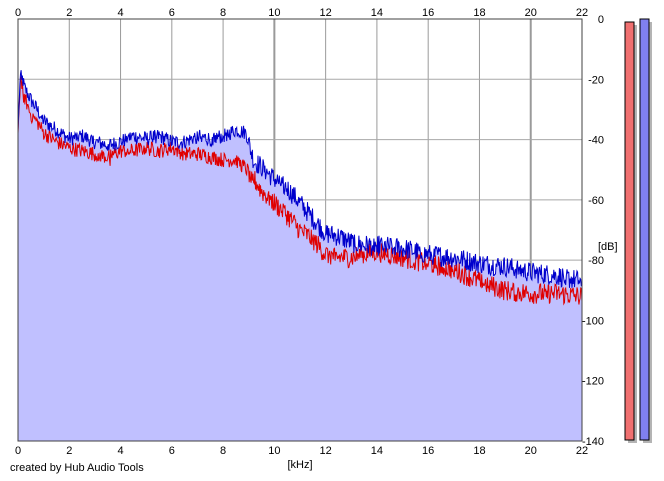  I want to click on level-meter-right, so click(645, 230).